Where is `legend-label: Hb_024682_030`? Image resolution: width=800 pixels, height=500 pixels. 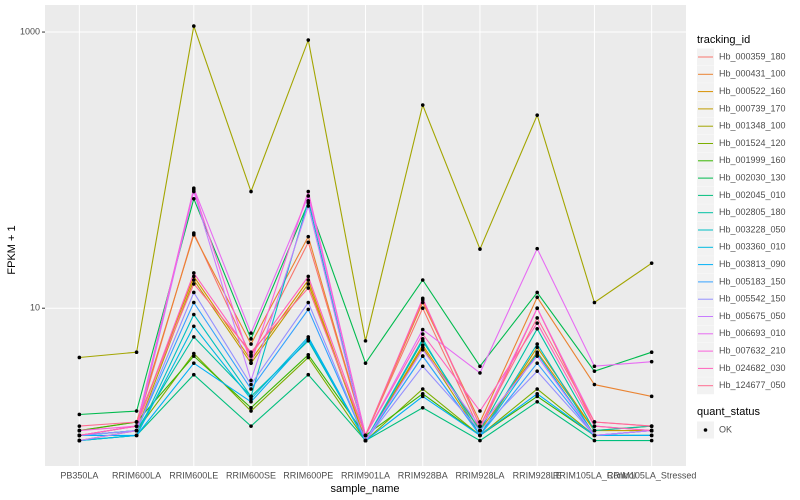 legend-label: Hb_024682_030 is located at coordinates (752, 368).